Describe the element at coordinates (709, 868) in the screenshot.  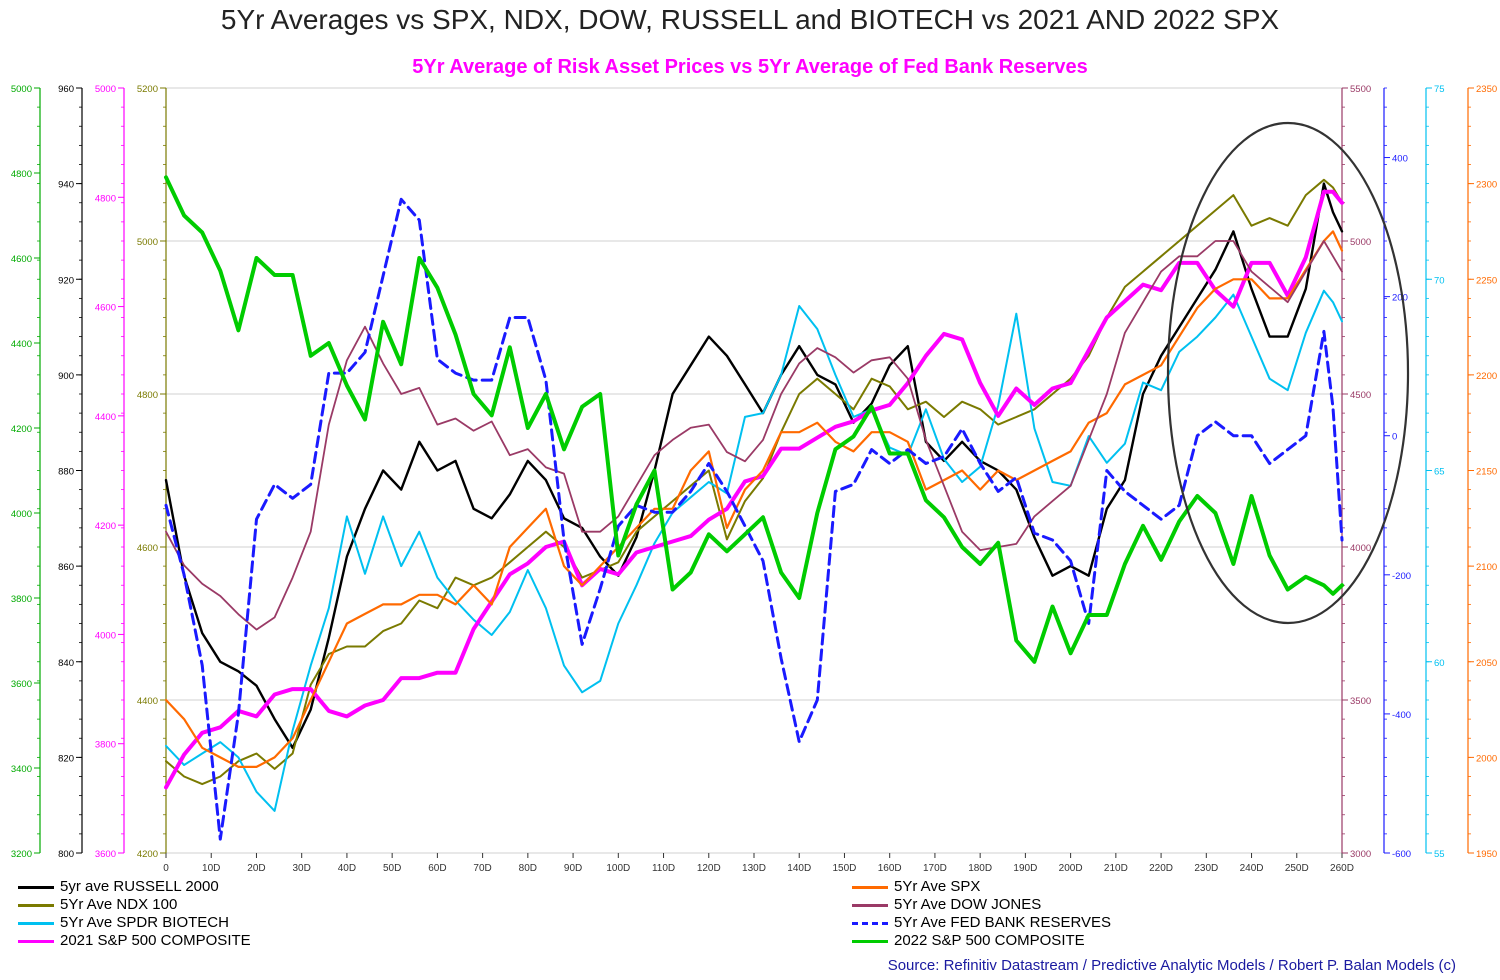
I see `x-tick-label: 120D` at that location.